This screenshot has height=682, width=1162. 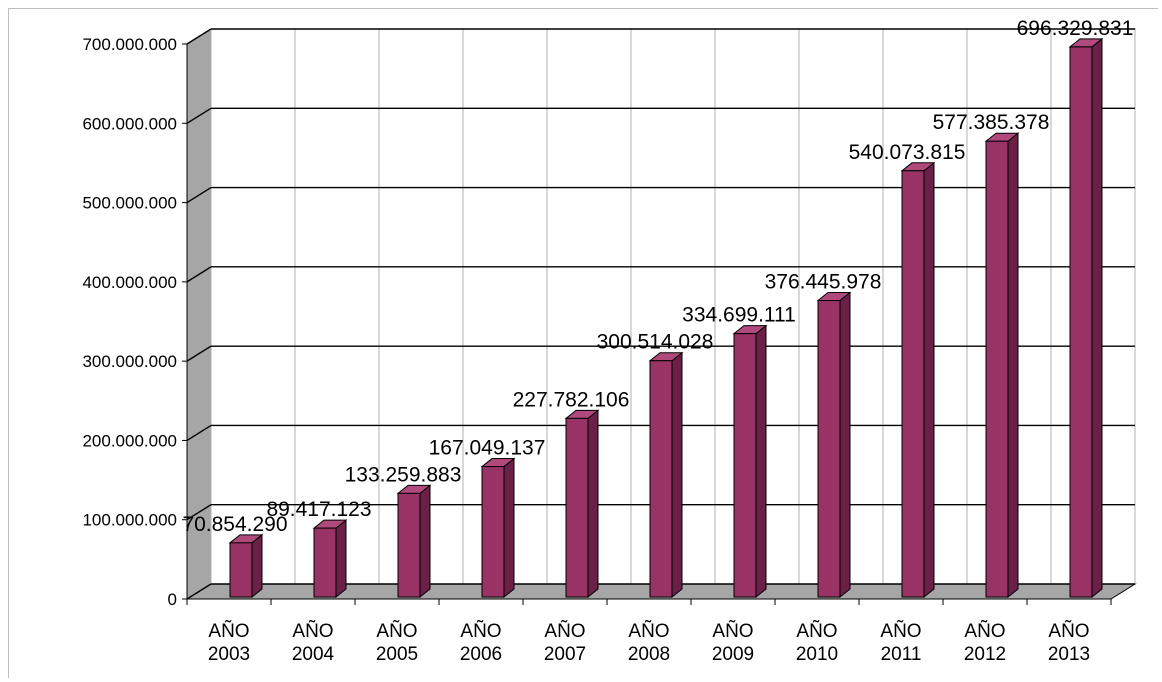 I want to click on x-tick-label: AÑO 2007, so click(x=565, y=642).